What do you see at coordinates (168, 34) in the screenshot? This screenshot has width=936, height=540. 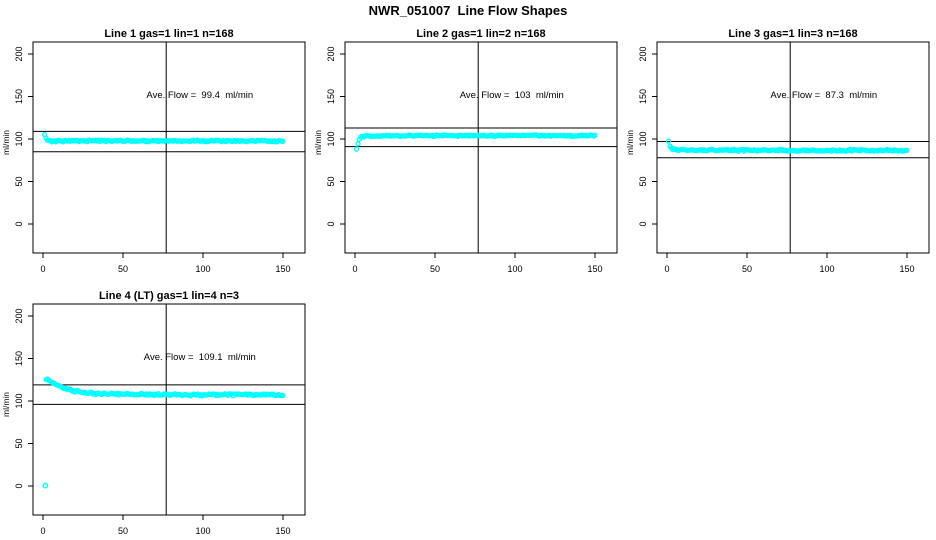 I see `panel-title: Line 1 gas=1 lin=1 n=168` at bounding box center [168, 34].